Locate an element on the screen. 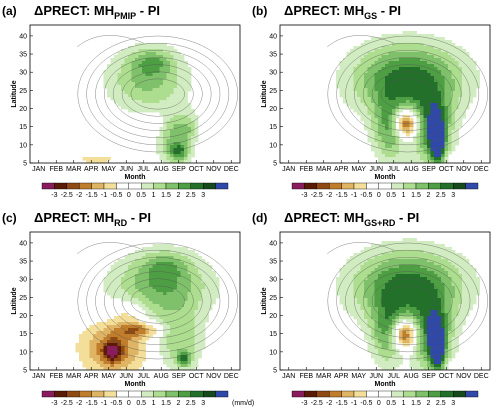  x-tick-label: JUL is located at coordinates (144, 169).